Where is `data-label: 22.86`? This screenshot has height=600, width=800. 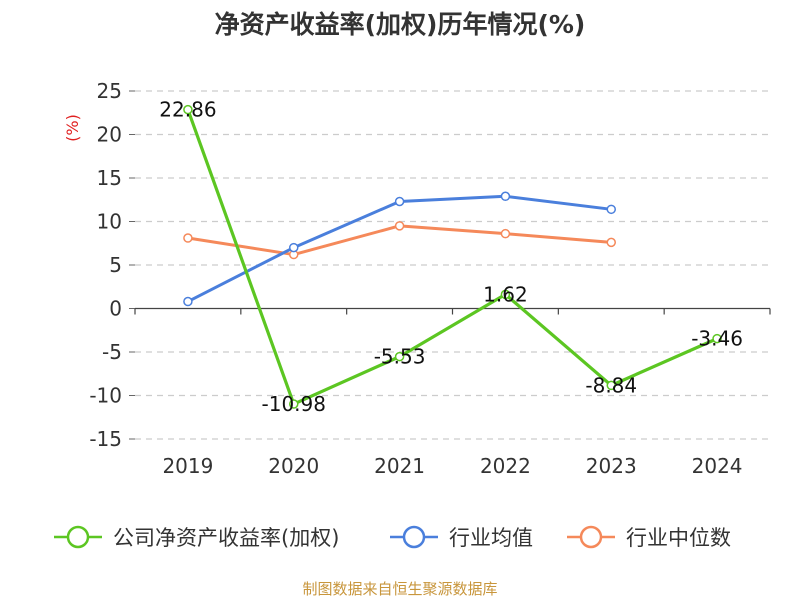 data-label: 22.86 is located at coordinates (187, 110).